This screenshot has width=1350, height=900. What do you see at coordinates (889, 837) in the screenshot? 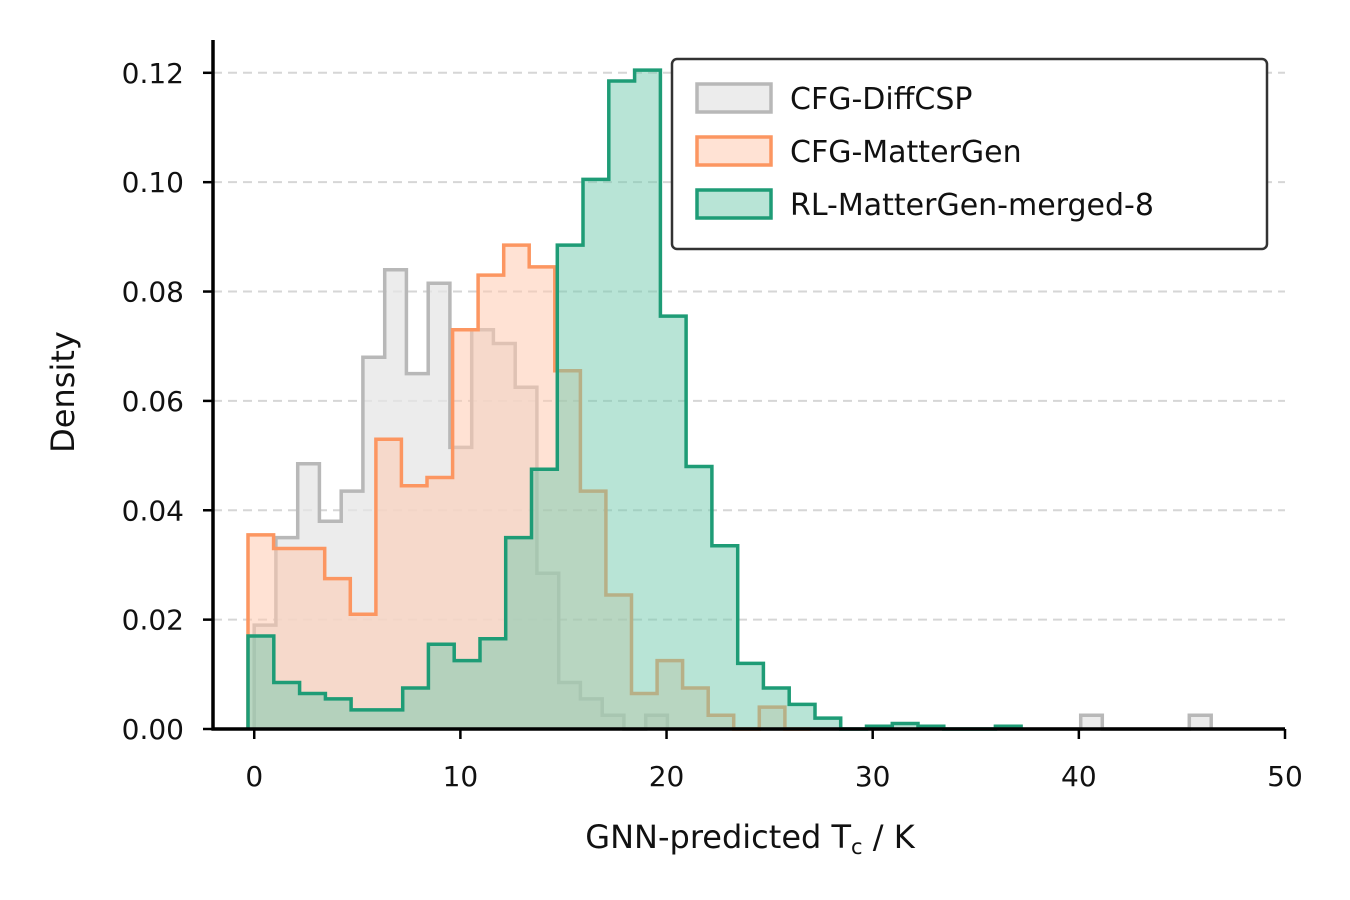
I see `x-axis-title-unit: / K` at bounding box center [889, 837].